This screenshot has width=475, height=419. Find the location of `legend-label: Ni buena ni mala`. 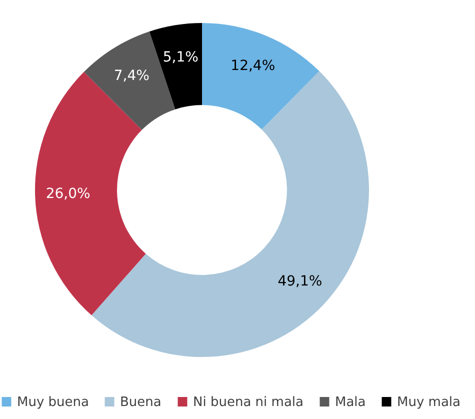

legend-label: Ni buena ni mala is located at coordinates (248, 402).